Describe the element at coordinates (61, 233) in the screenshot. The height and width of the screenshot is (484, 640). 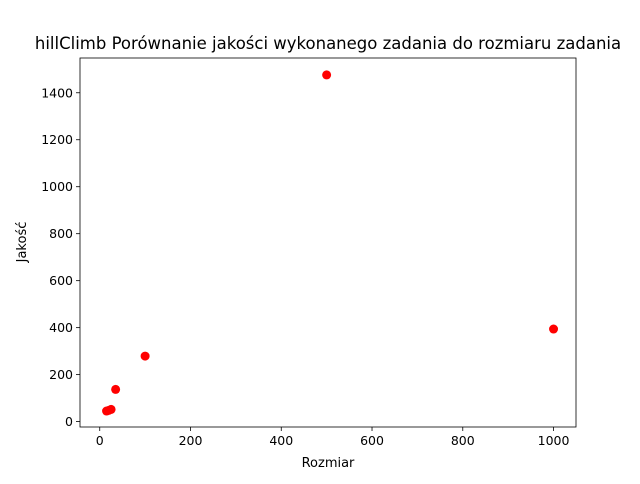
I see `y-tick-label: 800` at that location.